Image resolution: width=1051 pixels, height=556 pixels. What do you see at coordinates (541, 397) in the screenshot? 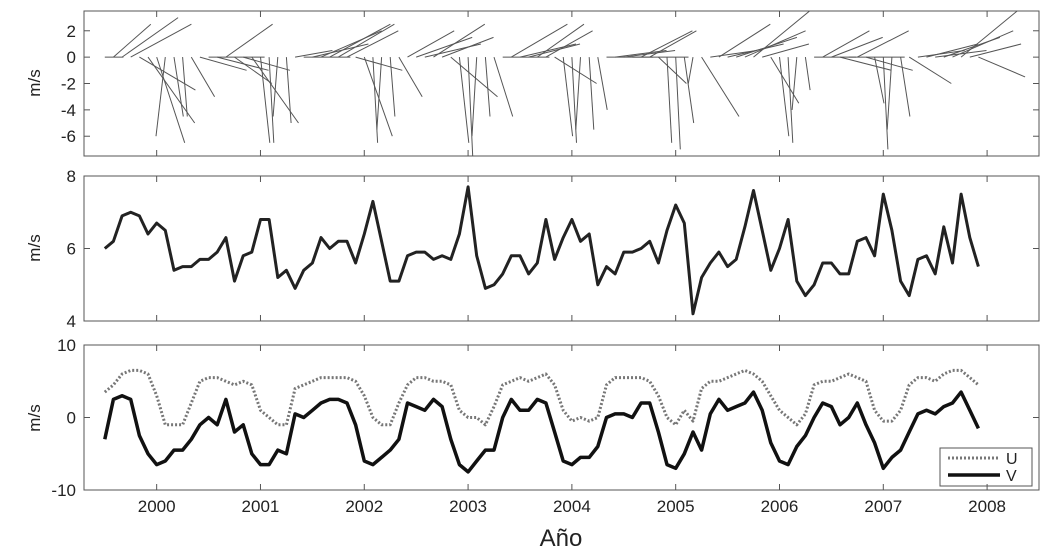
I see `u-series-line` at bounding box center [541, 397].